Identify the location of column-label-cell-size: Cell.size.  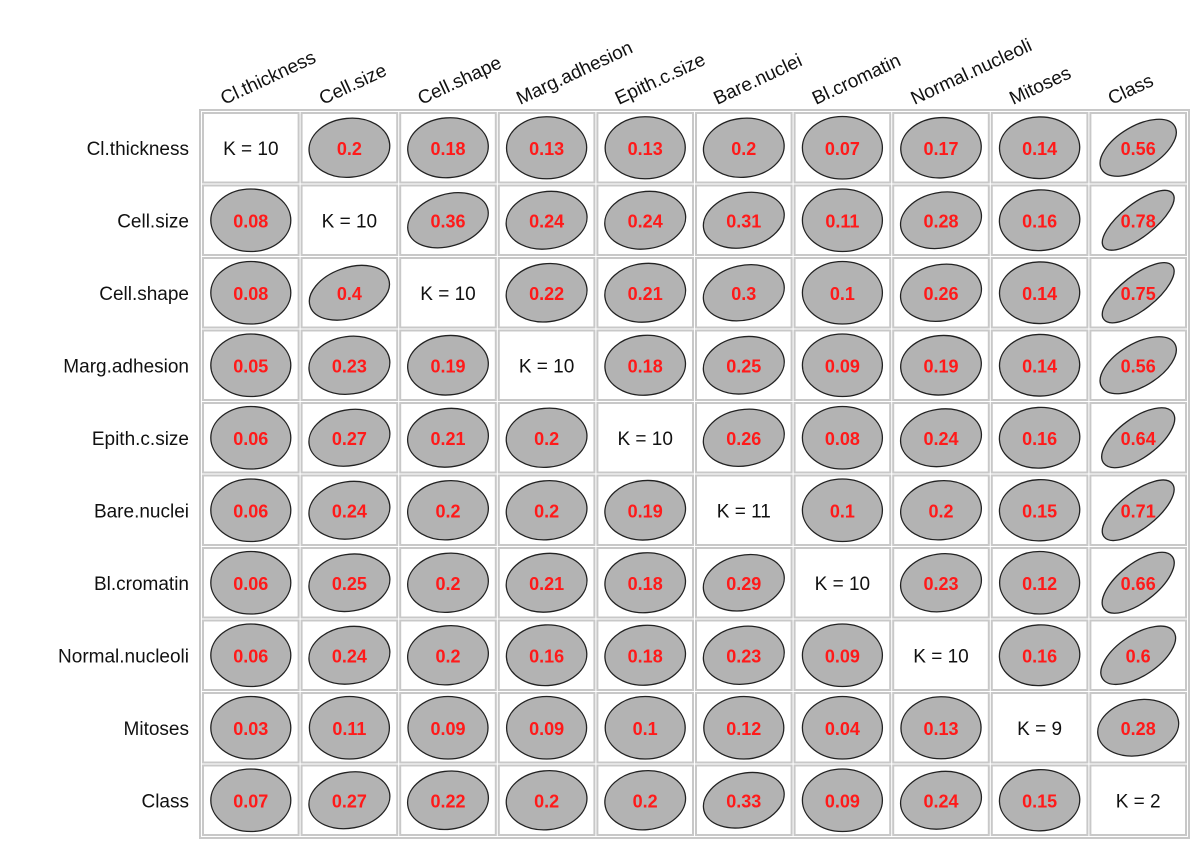
(353, 84).